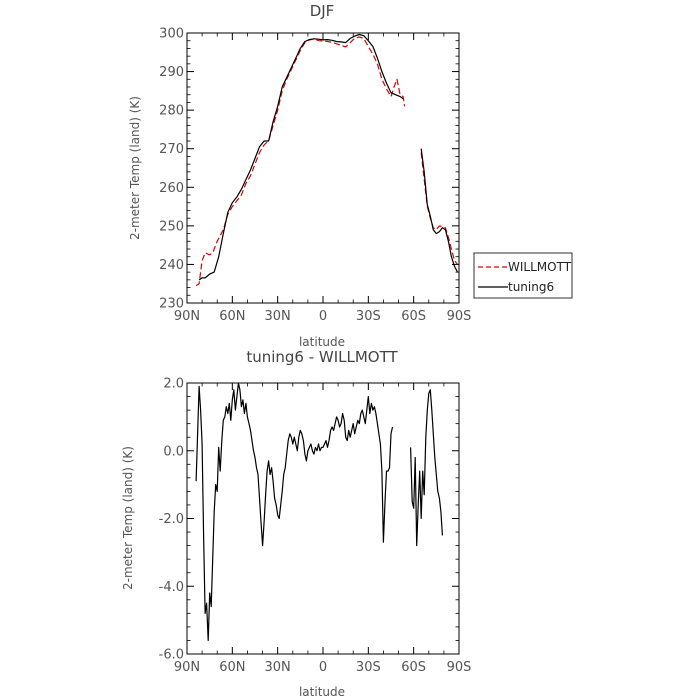 Image resolution: width=700 pixels, height=700 pixels. I want to click on top-ytick-label: 270, so click(171, 149).